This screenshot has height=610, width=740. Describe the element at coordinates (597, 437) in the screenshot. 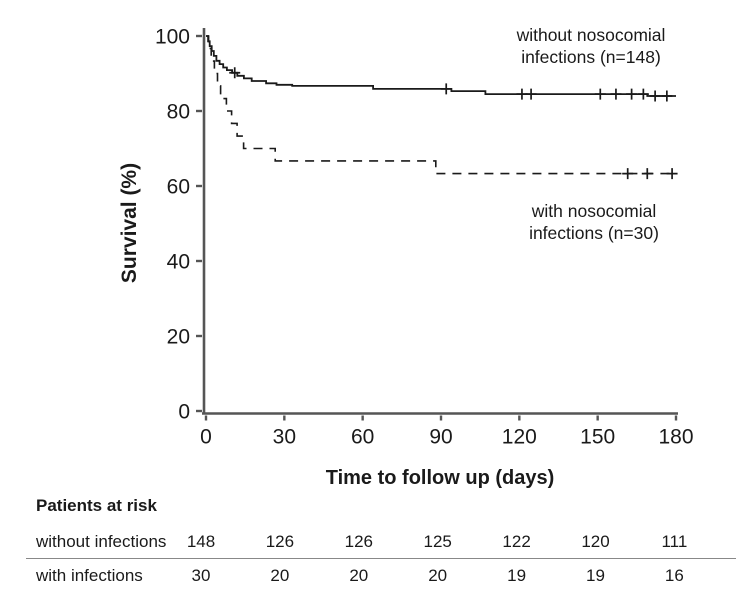

I see `x-tick-label: 150` at that location.